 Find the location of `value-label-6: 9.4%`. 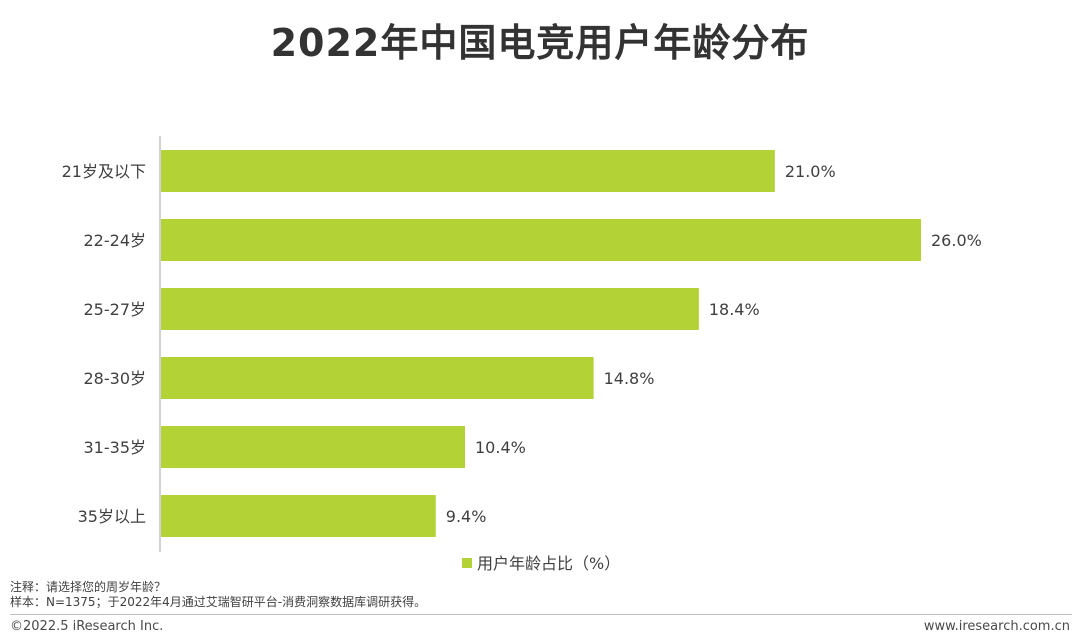

value-label-6: 9.4% is located at coordinates (466, 516).